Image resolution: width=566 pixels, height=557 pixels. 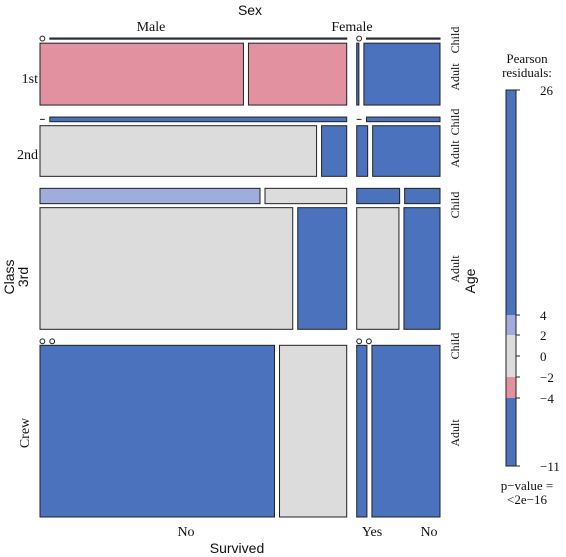 I want to click on p-value-line-1: p−value =, so click(x=527, y=485).